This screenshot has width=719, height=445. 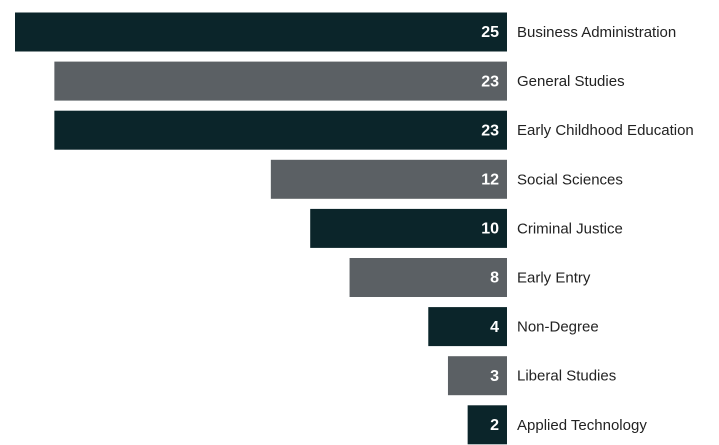 I want to click on value-label: 25, so click(x=490, y=32).